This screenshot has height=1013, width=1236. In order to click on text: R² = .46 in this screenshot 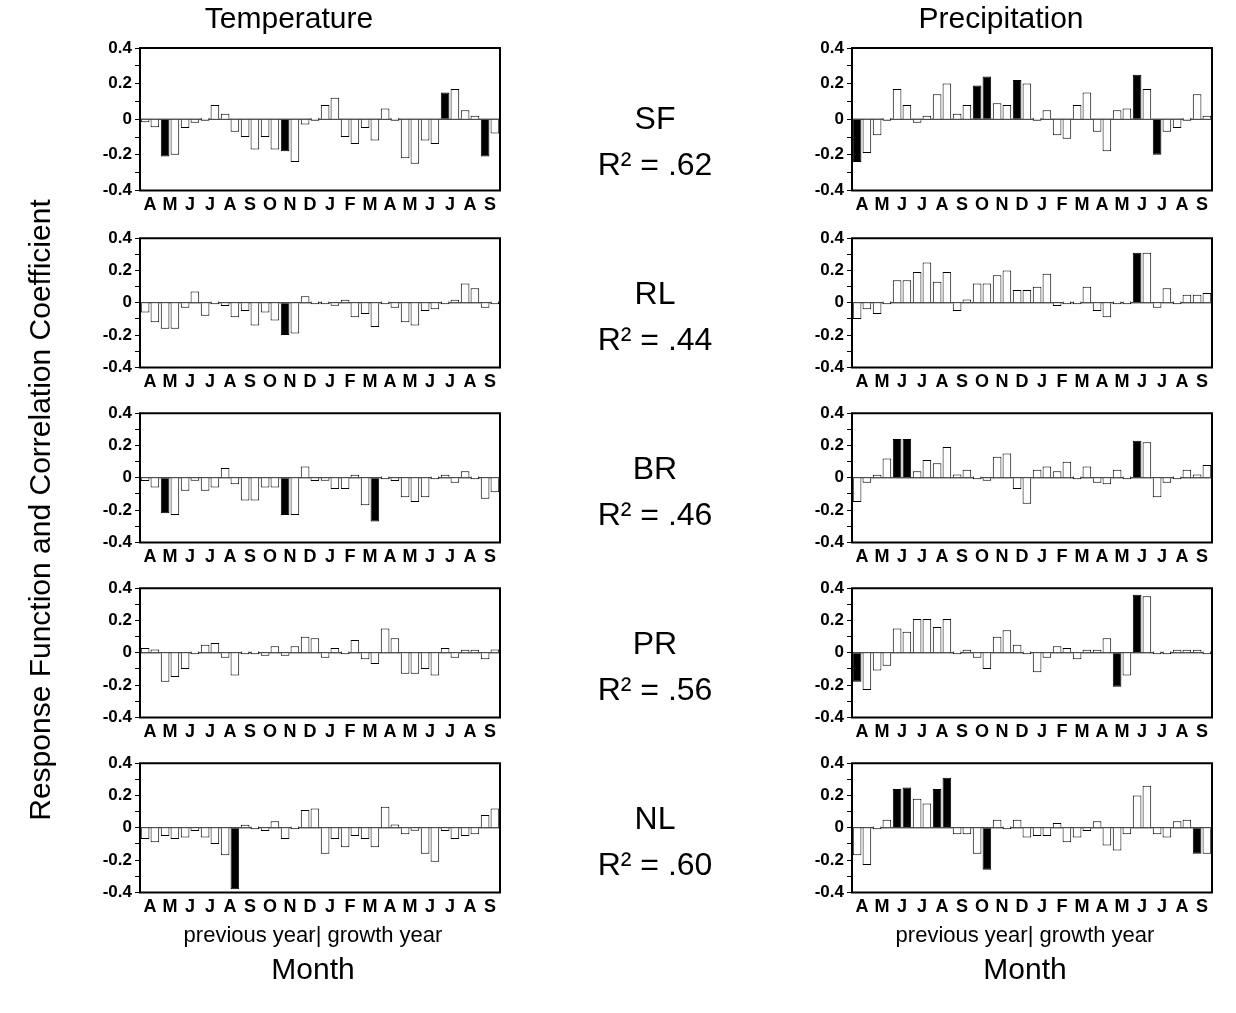, I will do `click(655, 514)`.